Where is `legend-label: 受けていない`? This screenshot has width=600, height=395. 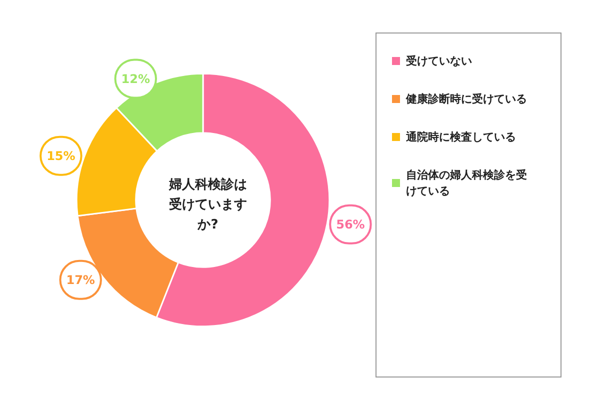 legend-label: 受けていない is located at coordinates (438, 61).